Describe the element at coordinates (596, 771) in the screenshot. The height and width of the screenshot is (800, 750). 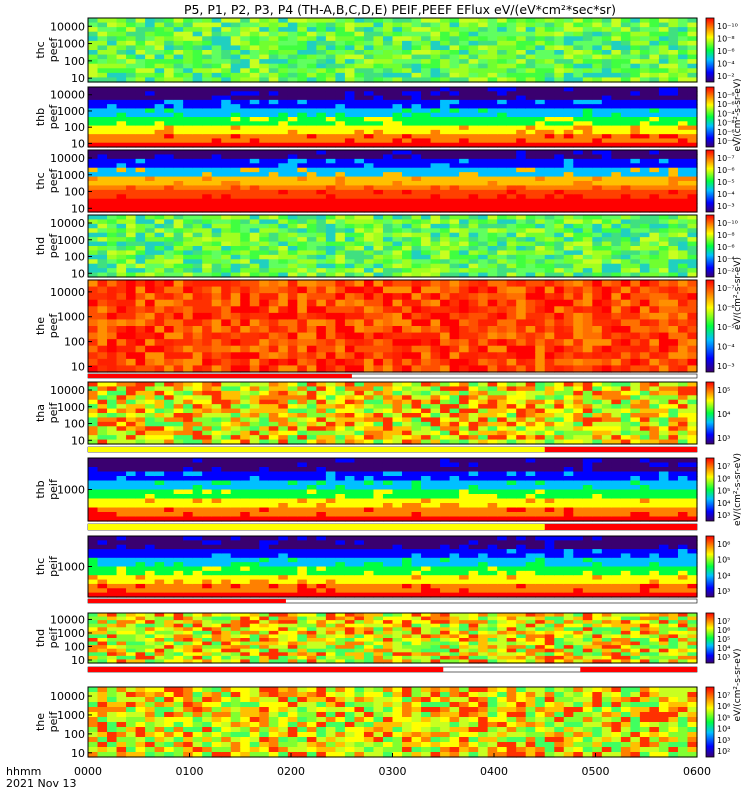
I see `x-tick-label: 0500` at that location.